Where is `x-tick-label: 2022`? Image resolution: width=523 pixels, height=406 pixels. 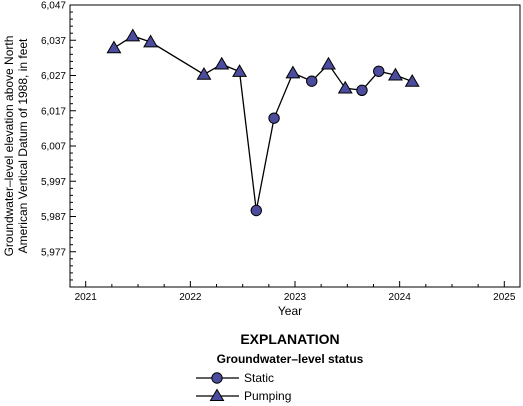
x-tick-label: 2022 is located at coordinates (190, 297).